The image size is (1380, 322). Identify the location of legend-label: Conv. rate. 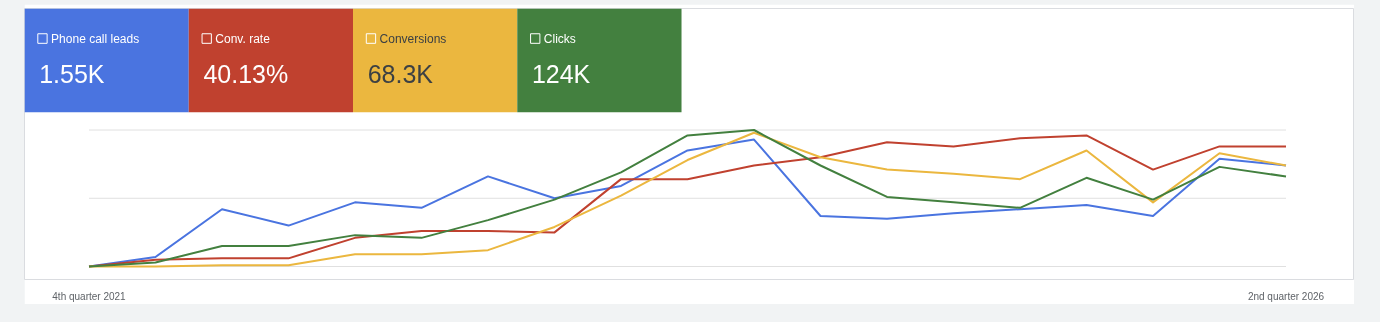
(243, 38).